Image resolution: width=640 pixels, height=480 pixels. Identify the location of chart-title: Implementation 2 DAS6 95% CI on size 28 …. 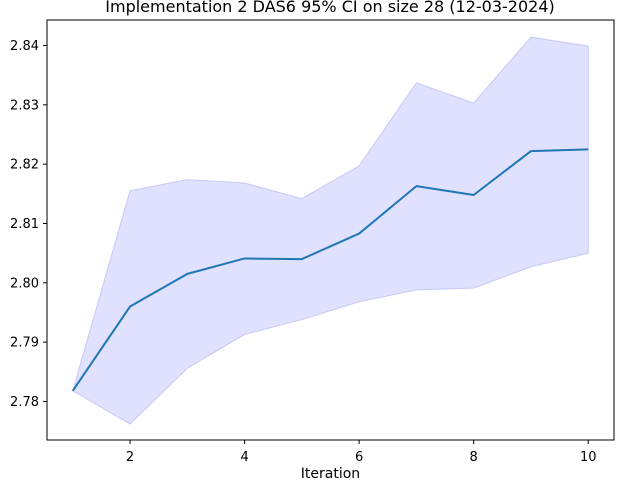
(329, 8).